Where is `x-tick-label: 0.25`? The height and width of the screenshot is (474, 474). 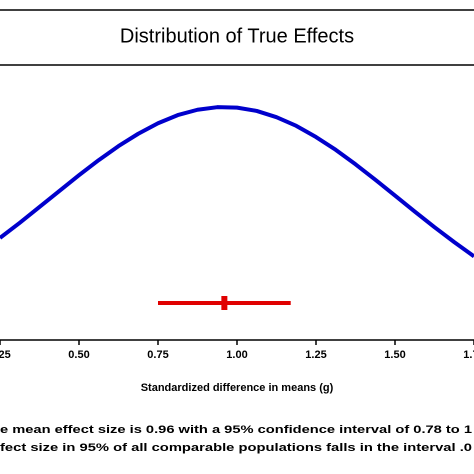
x-tick-label: 0.25 is located at coordinates (5, 355).